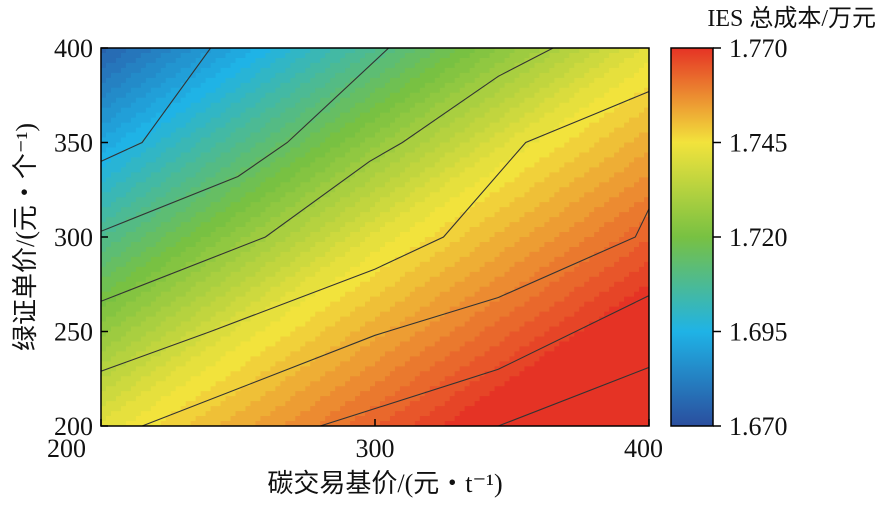  I want to click on x-axis-label: 碳交易基价/(元・t⁻¹), so click(384, 483).